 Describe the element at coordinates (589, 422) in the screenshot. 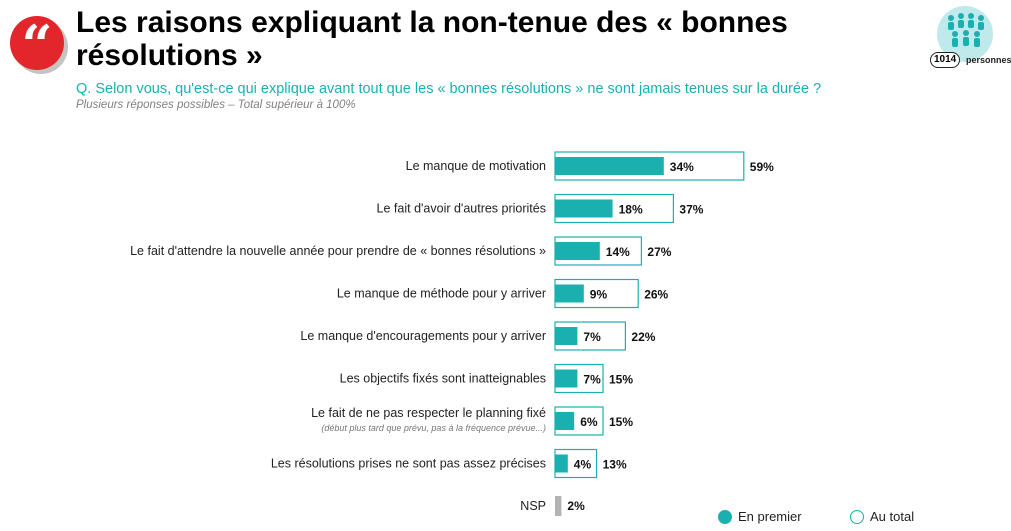

I see `value-label-en-premier: 6%` at that location.